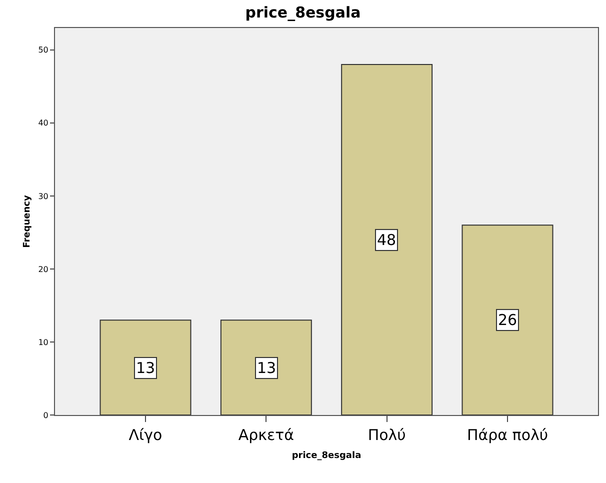 Image resolution: width=606 pixels, height=483 pixels. What do you see at coordinates (303, 13) in the screenshot?
I see `chart-title: price_8esgala` at bounding box center [303, 13].